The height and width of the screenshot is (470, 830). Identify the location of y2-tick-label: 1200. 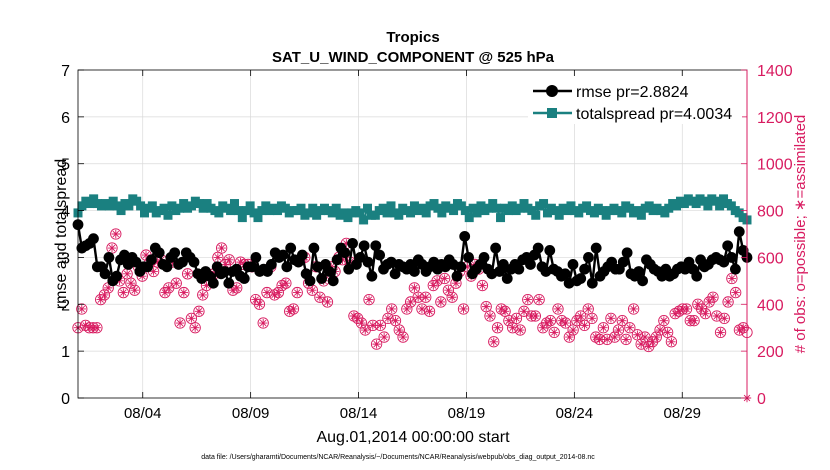
(775, 118).